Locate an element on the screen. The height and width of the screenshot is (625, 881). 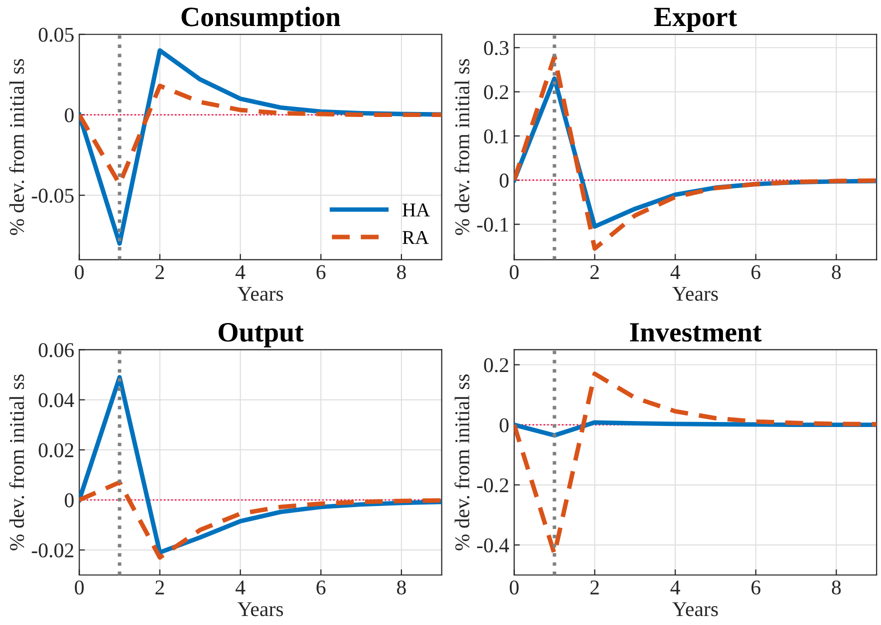
y-tick-label: -0.4 is located at coordinates (493, 545).